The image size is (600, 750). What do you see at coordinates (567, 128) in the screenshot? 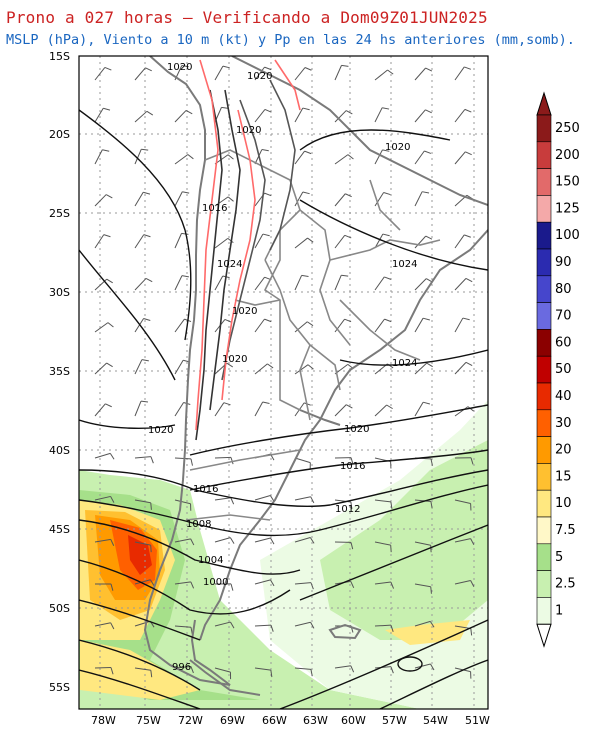
I see `colorbar-label: 250` at bounding box center [567, 128].